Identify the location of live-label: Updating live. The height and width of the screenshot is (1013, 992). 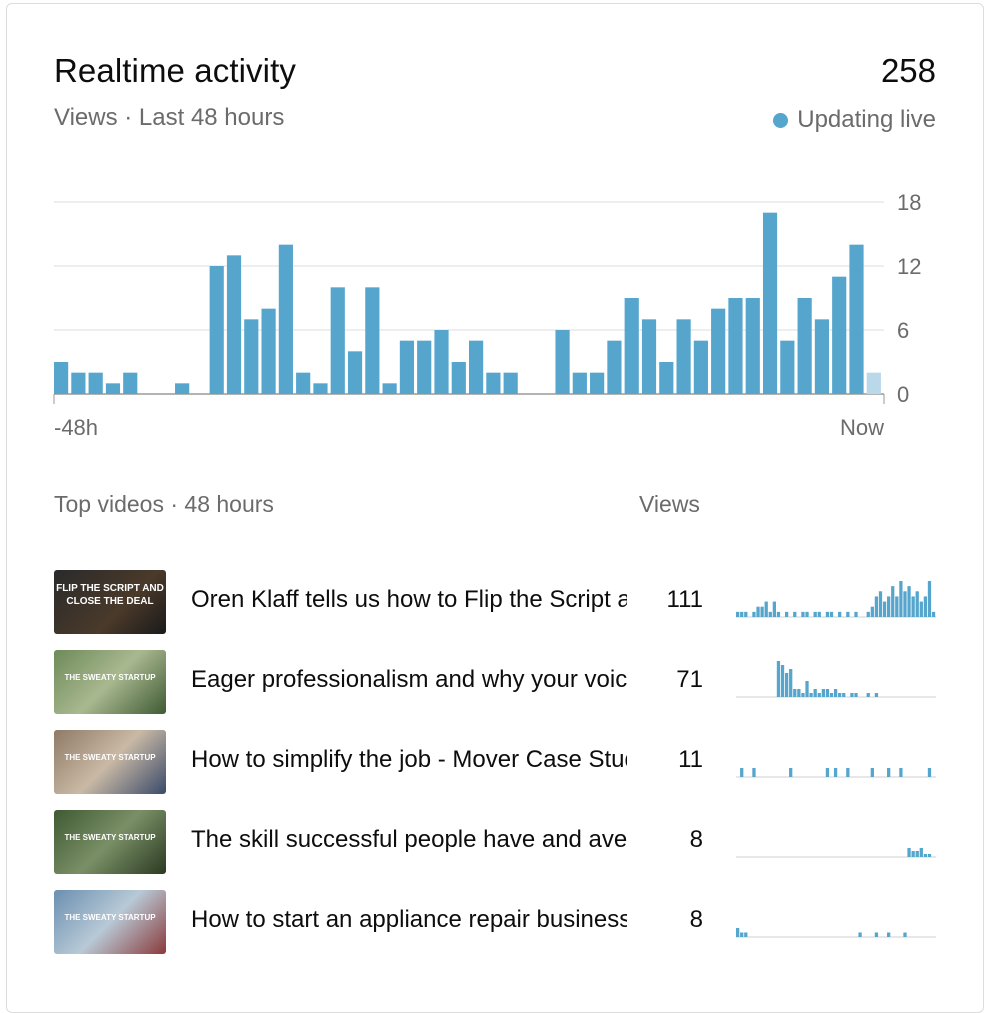
(866, 119).